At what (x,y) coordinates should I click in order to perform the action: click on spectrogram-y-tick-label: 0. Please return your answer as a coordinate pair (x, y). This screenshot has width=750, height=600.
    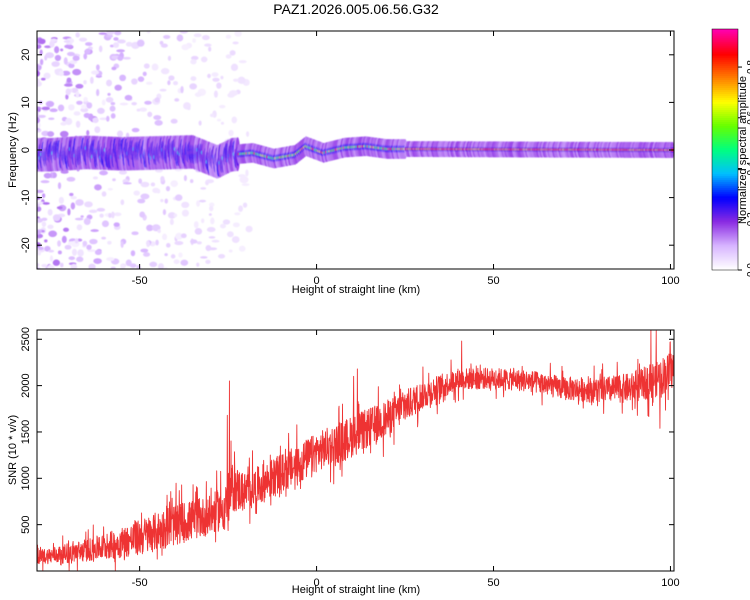
    Looking at the image, I should click on (26, 150).